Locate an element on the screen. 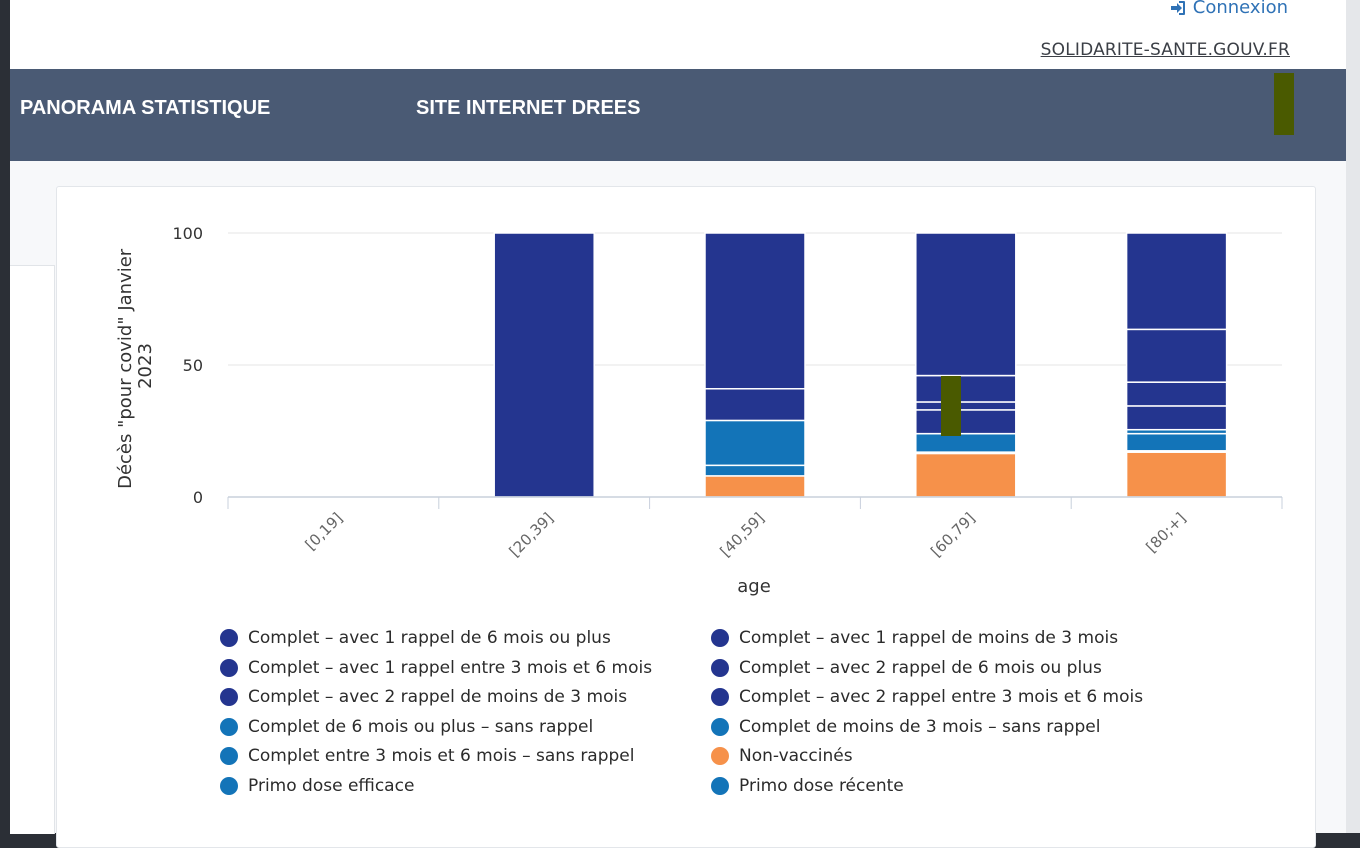  login-label: Connexion is located at coordinates (1240, 9).